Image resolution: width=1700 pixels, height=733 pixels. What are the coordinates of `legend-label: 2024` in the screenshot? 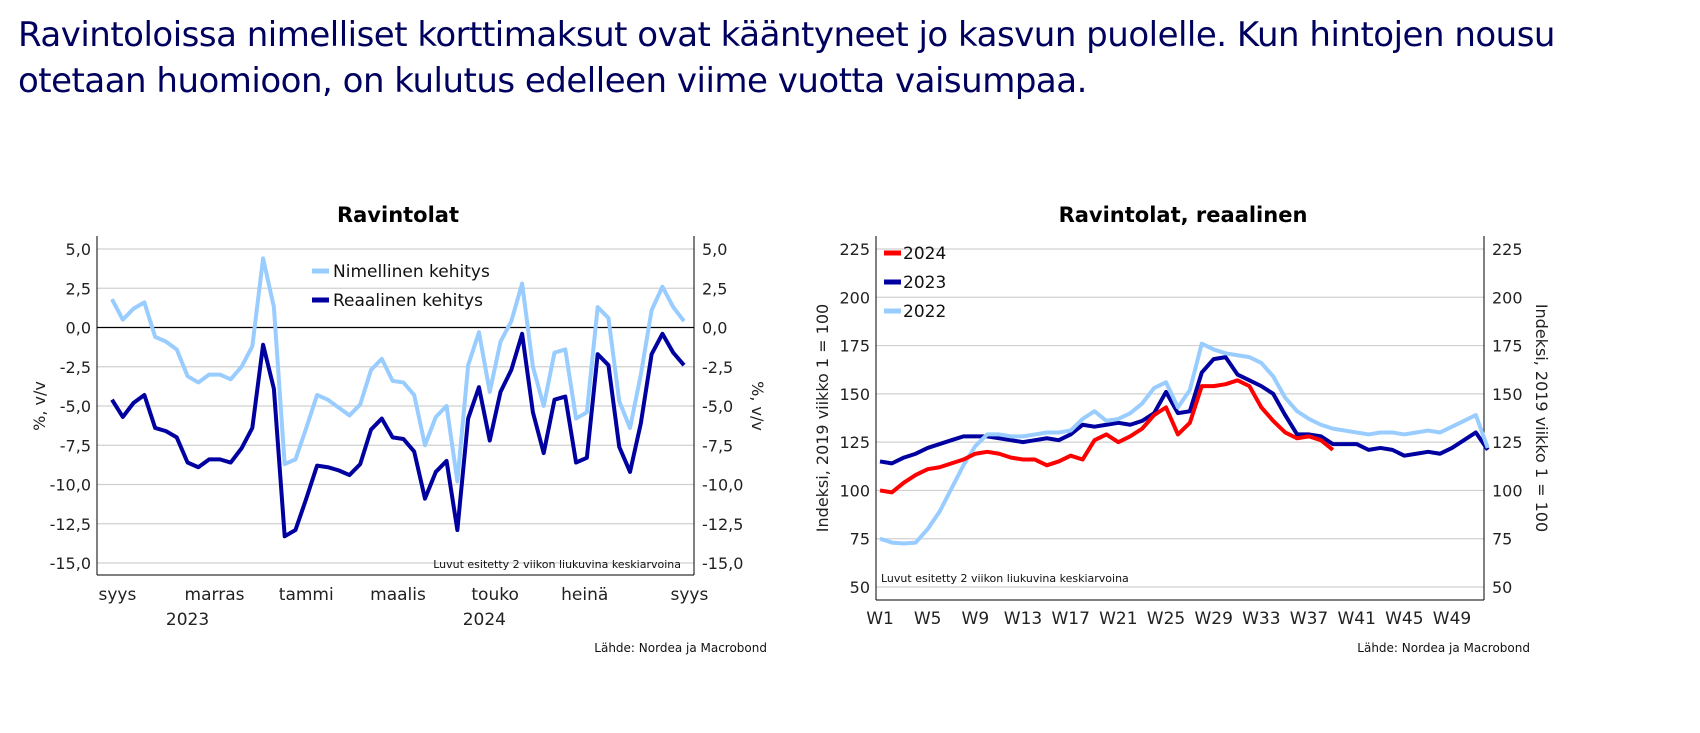 It's located at (924, 254).